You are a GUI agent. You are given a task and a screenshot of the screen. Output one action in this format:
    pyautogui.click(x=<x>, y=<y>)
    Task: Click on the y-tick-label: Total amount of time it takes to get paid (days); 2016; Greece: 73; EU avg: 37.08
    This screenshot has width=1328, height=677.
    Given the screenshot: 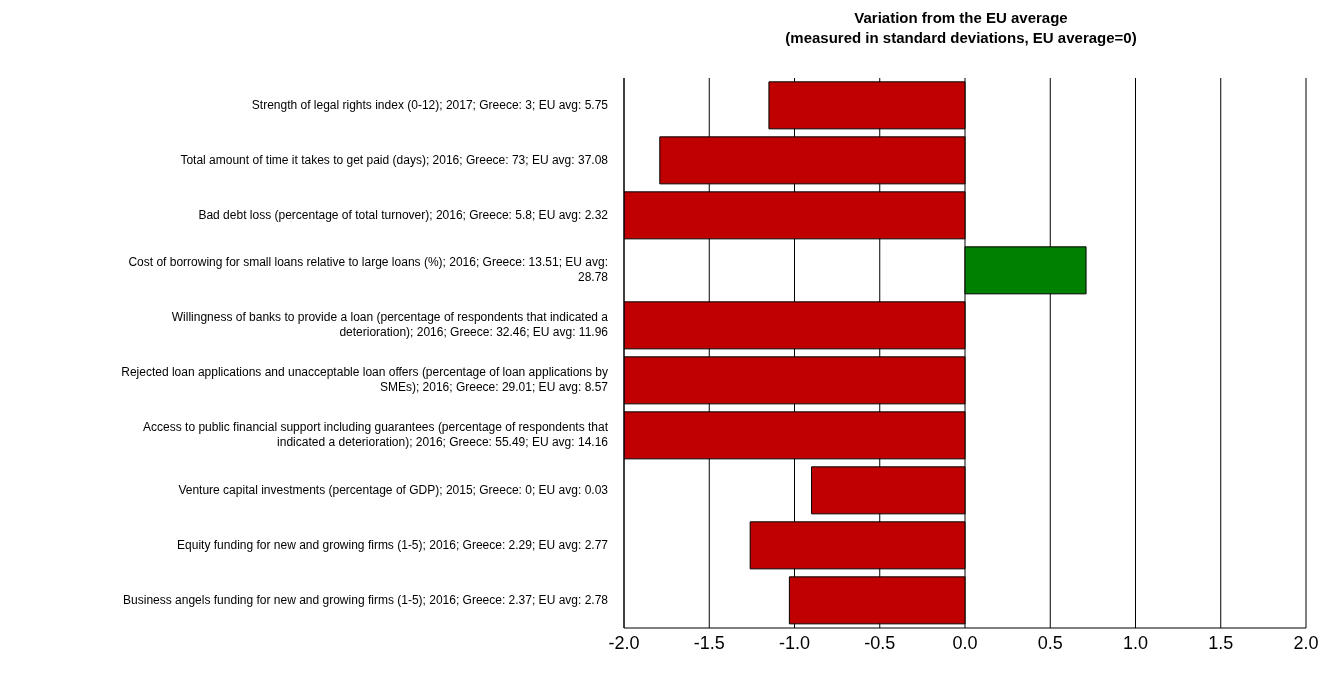 What is the action you would take?
    pyautogui.click(x=394, y=159)
    